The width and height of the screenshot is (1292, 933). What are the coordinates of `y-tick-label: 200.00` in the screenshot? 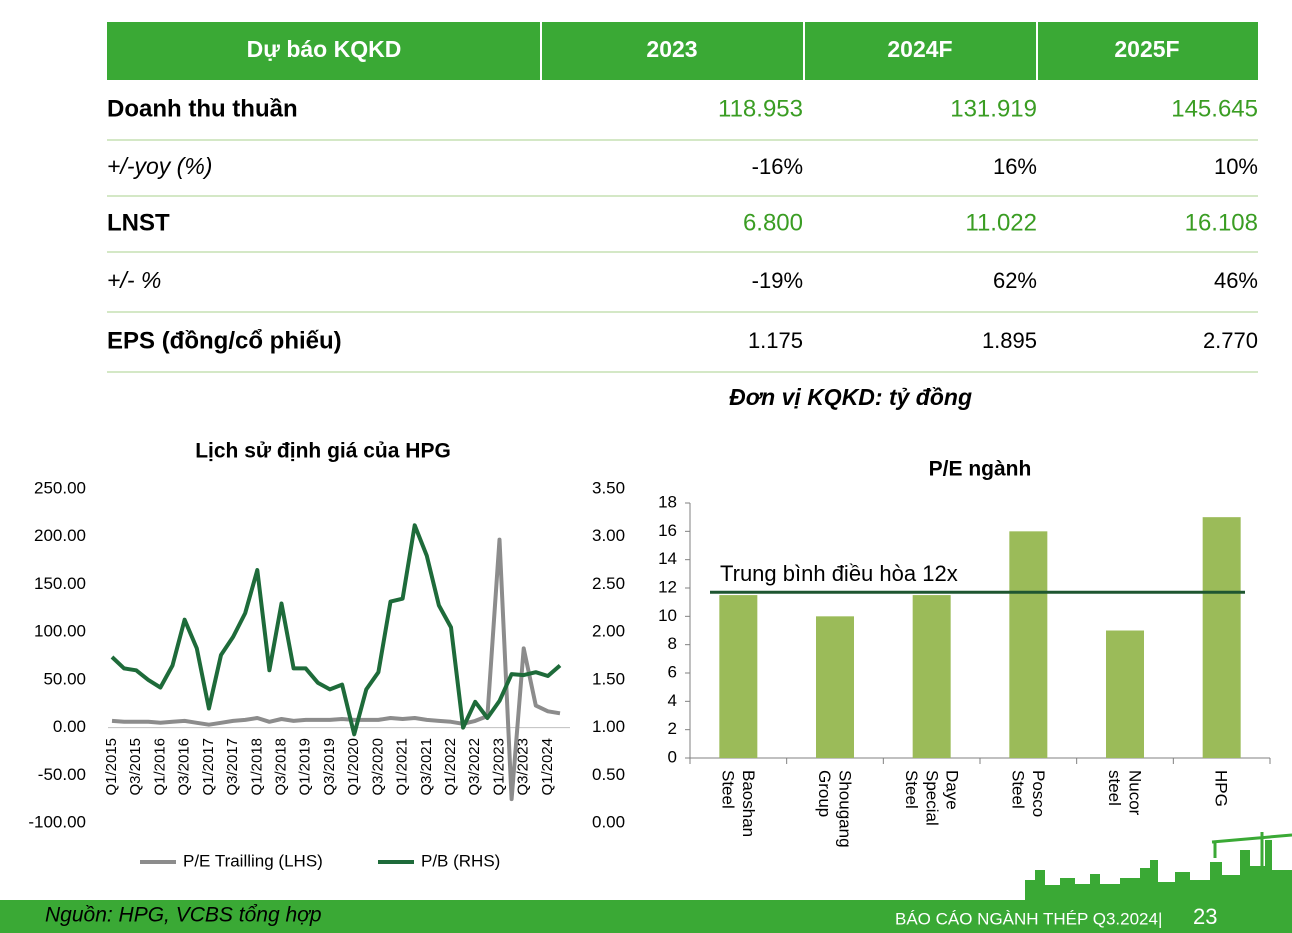 It's located at (60, 535).